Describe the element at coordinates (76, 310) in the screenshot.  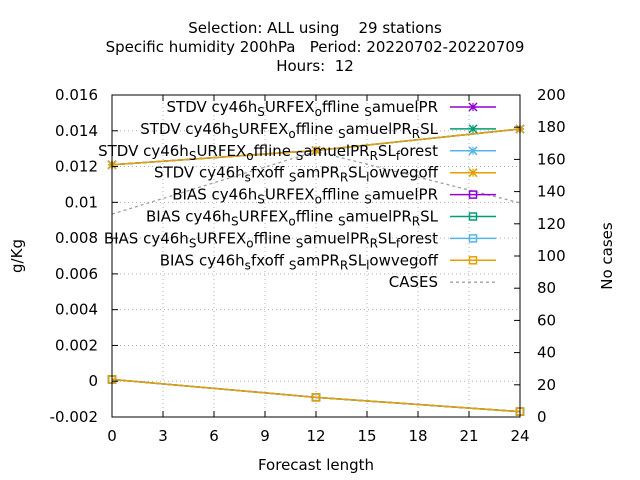
I see `y-tick-label: 0.004` at that location.